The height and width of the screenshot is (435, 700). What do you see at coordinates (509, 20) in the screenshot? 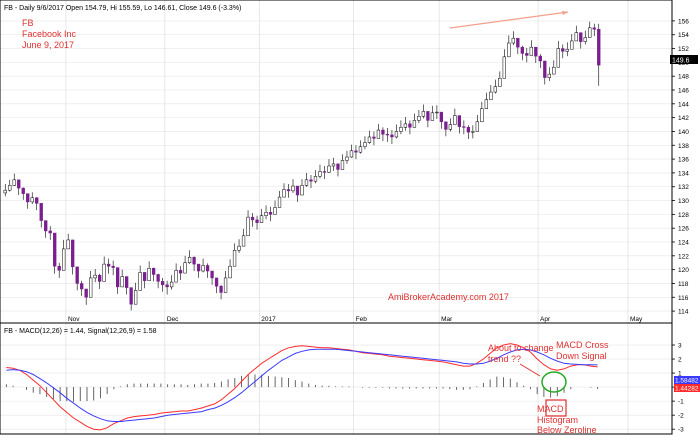
I see `rising-trendline` at bounding box center [509, 20].